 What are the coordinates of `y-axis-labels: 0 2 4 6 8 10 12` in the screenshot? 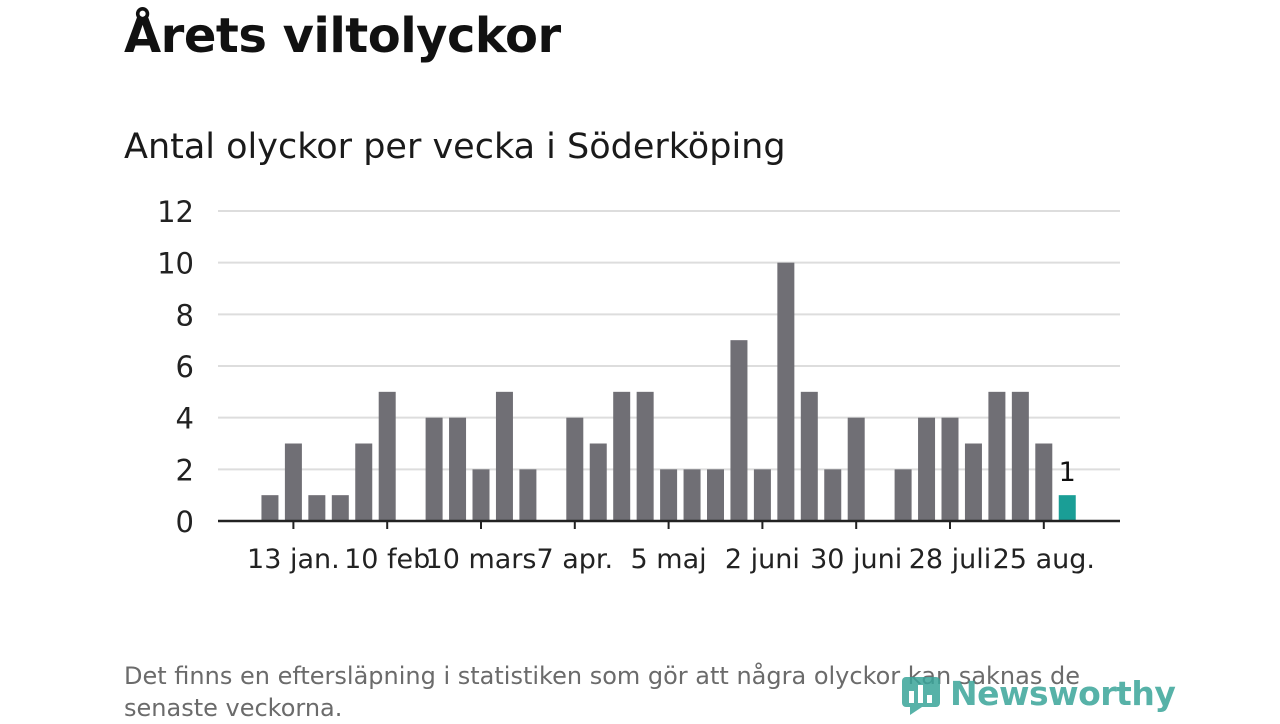 It's located at (175, 367).